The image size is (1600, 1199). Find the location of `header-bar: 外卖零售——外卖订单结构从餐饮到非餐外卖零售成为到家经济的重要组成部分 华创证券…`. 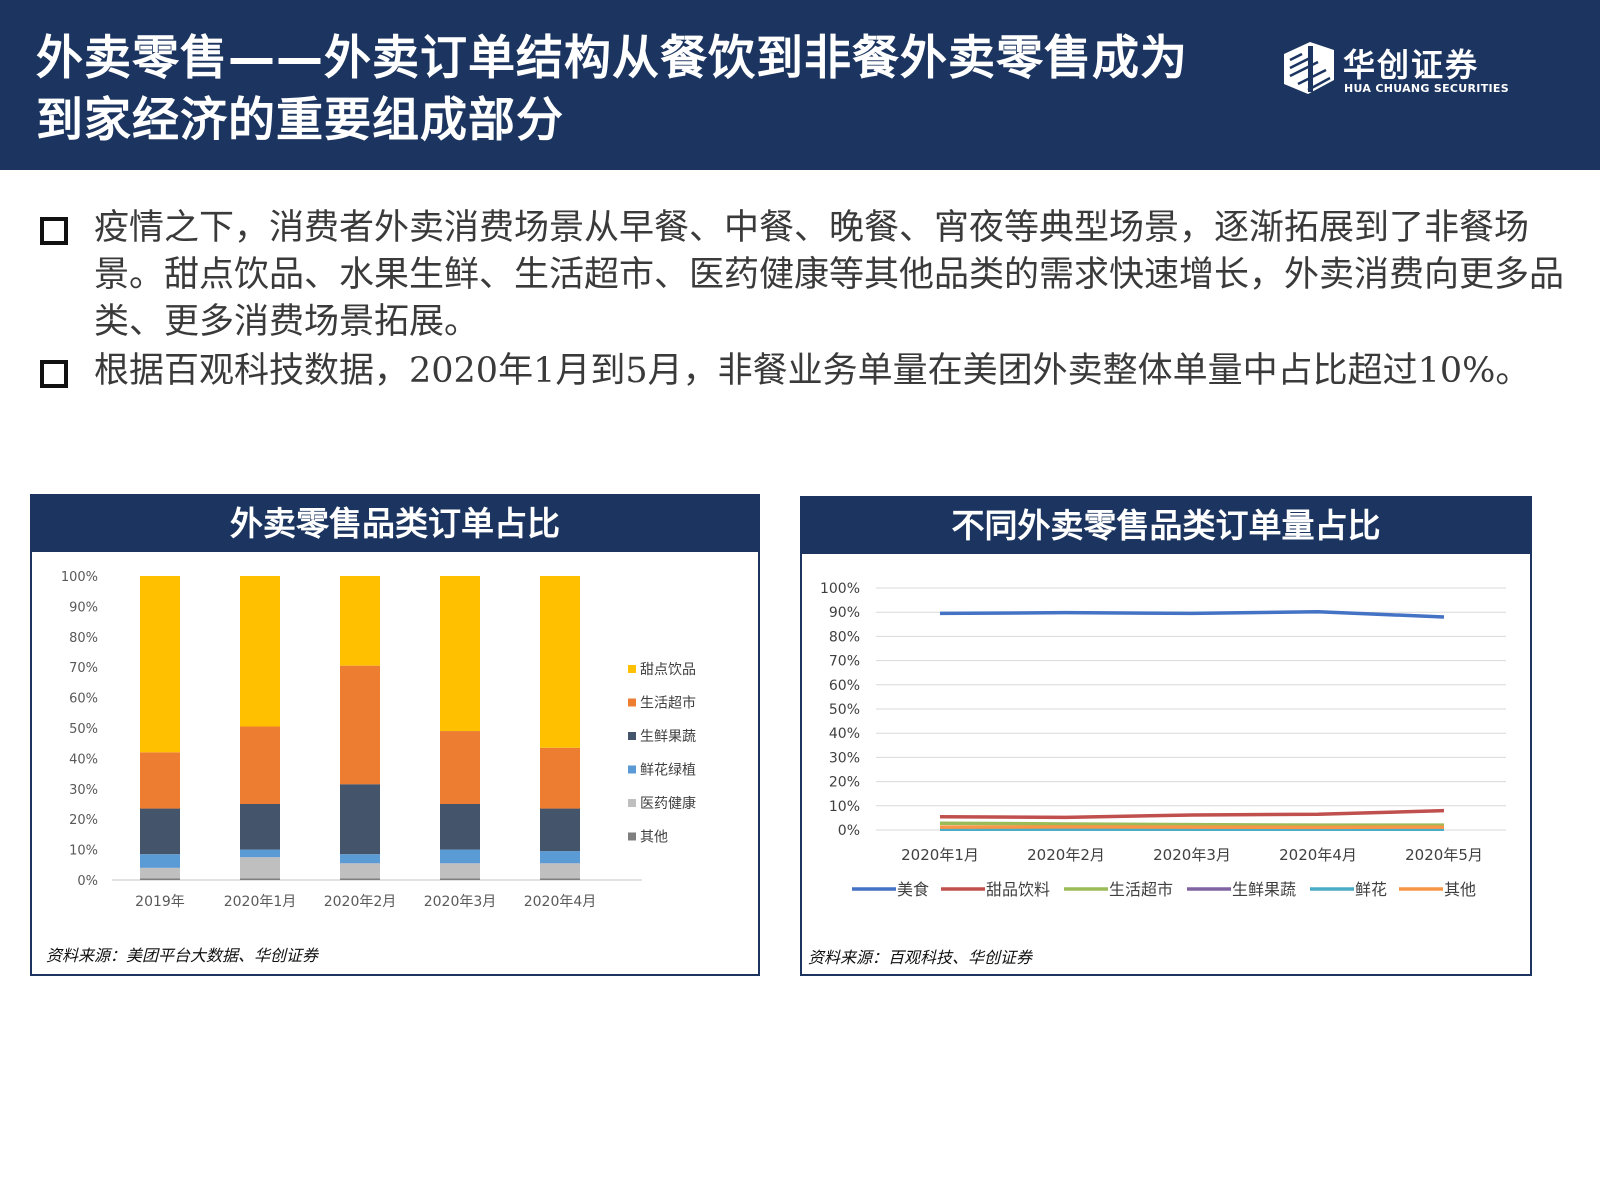

header-bar: 外卖零售——外卖订单结构从餐饮到非餐外卖零售成为到家经济的重要组成部分 华创证券… is located at coordinates (800, 85).